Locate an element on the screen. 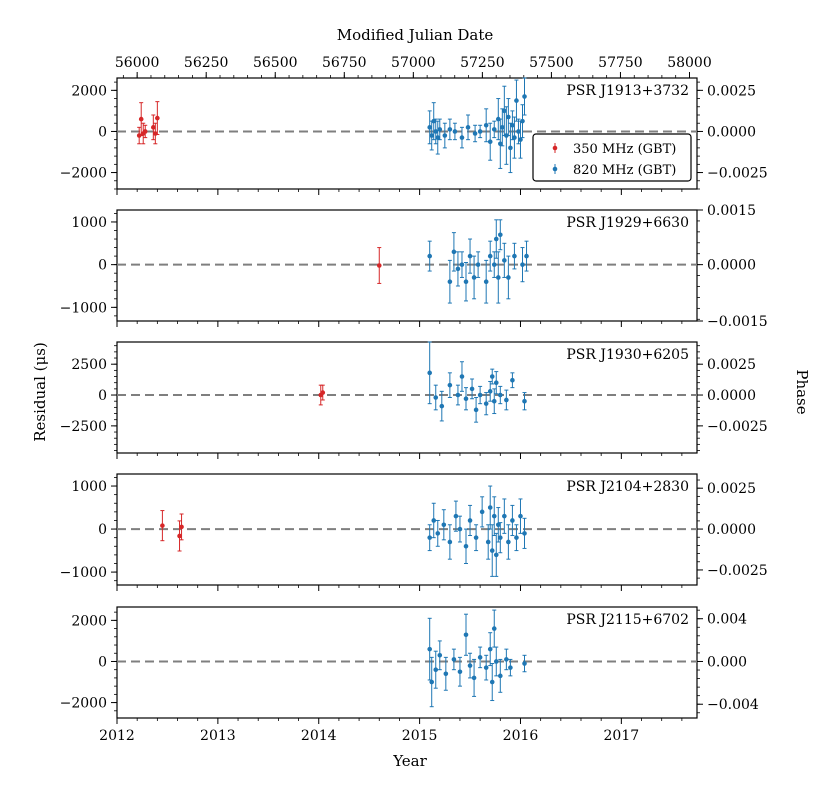 The image size is (831, 799). x-tick-label: 2012 is located at coordinates (117, 736).